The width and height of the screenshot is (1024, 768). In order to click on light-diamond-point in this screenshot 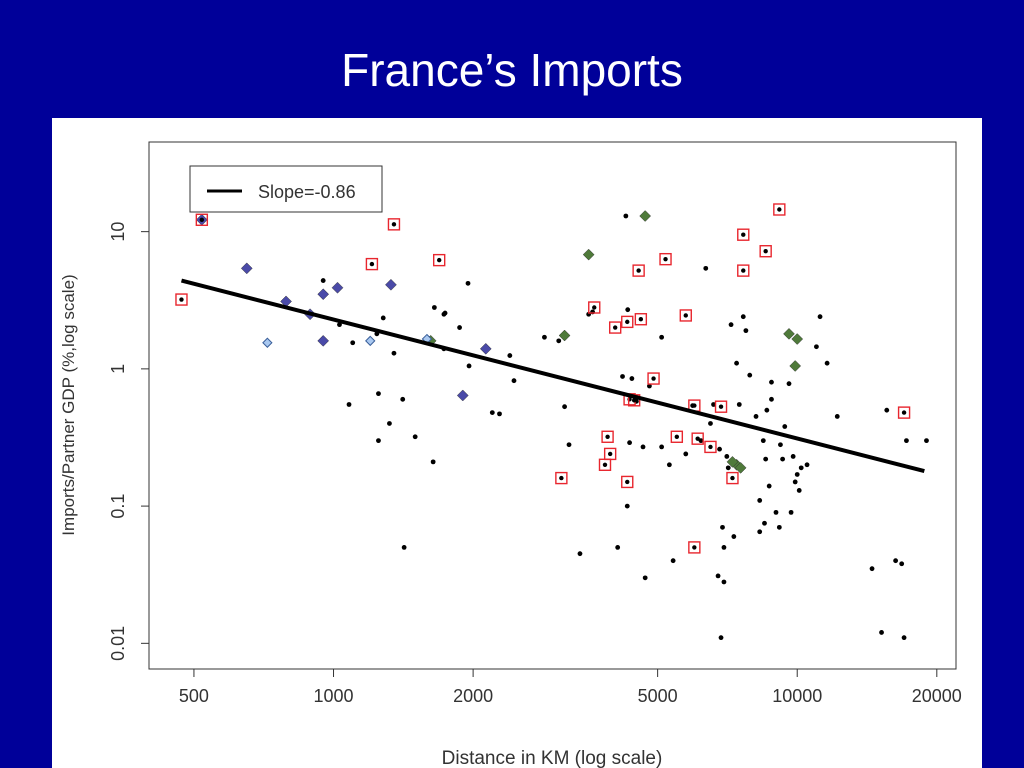, I will do `click(370, 341)`.